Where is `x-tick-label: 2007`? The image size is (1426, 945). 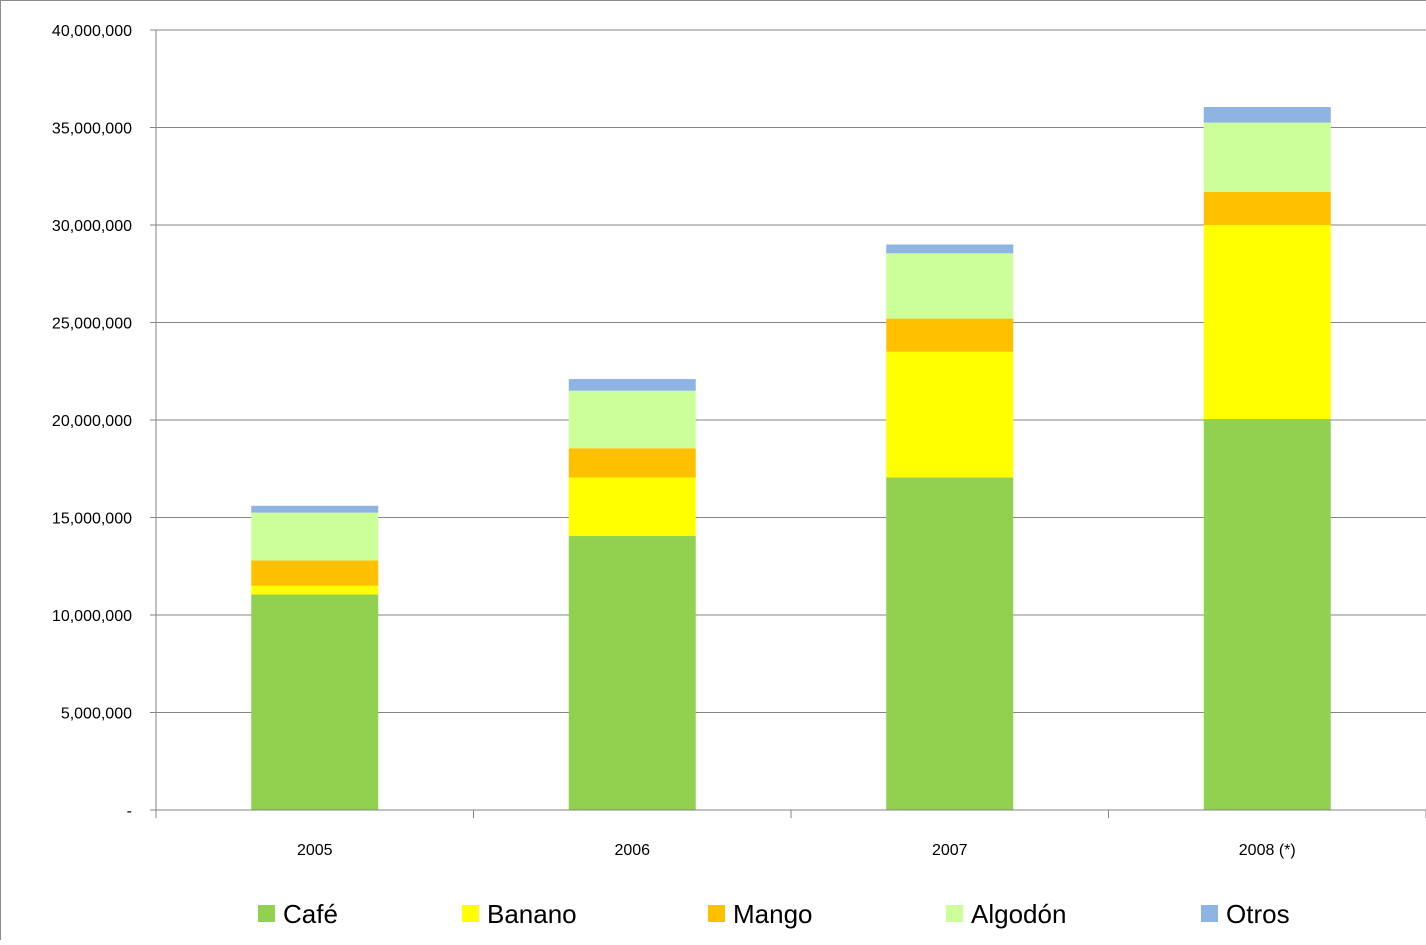 x-tick-label: 2007 is located at coordinates (950, 850).